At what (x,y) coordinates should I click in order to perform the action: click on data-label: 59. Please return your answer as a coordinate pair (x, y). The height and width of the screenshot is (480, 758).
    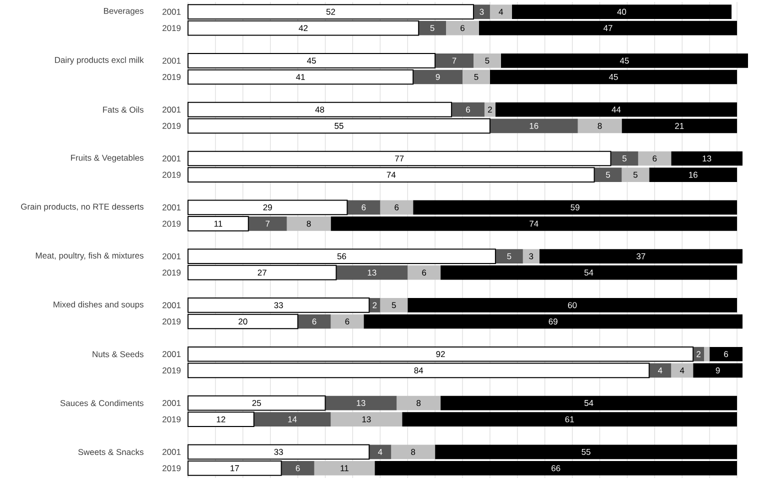
    Looking at the image, I should click on (575, 207).